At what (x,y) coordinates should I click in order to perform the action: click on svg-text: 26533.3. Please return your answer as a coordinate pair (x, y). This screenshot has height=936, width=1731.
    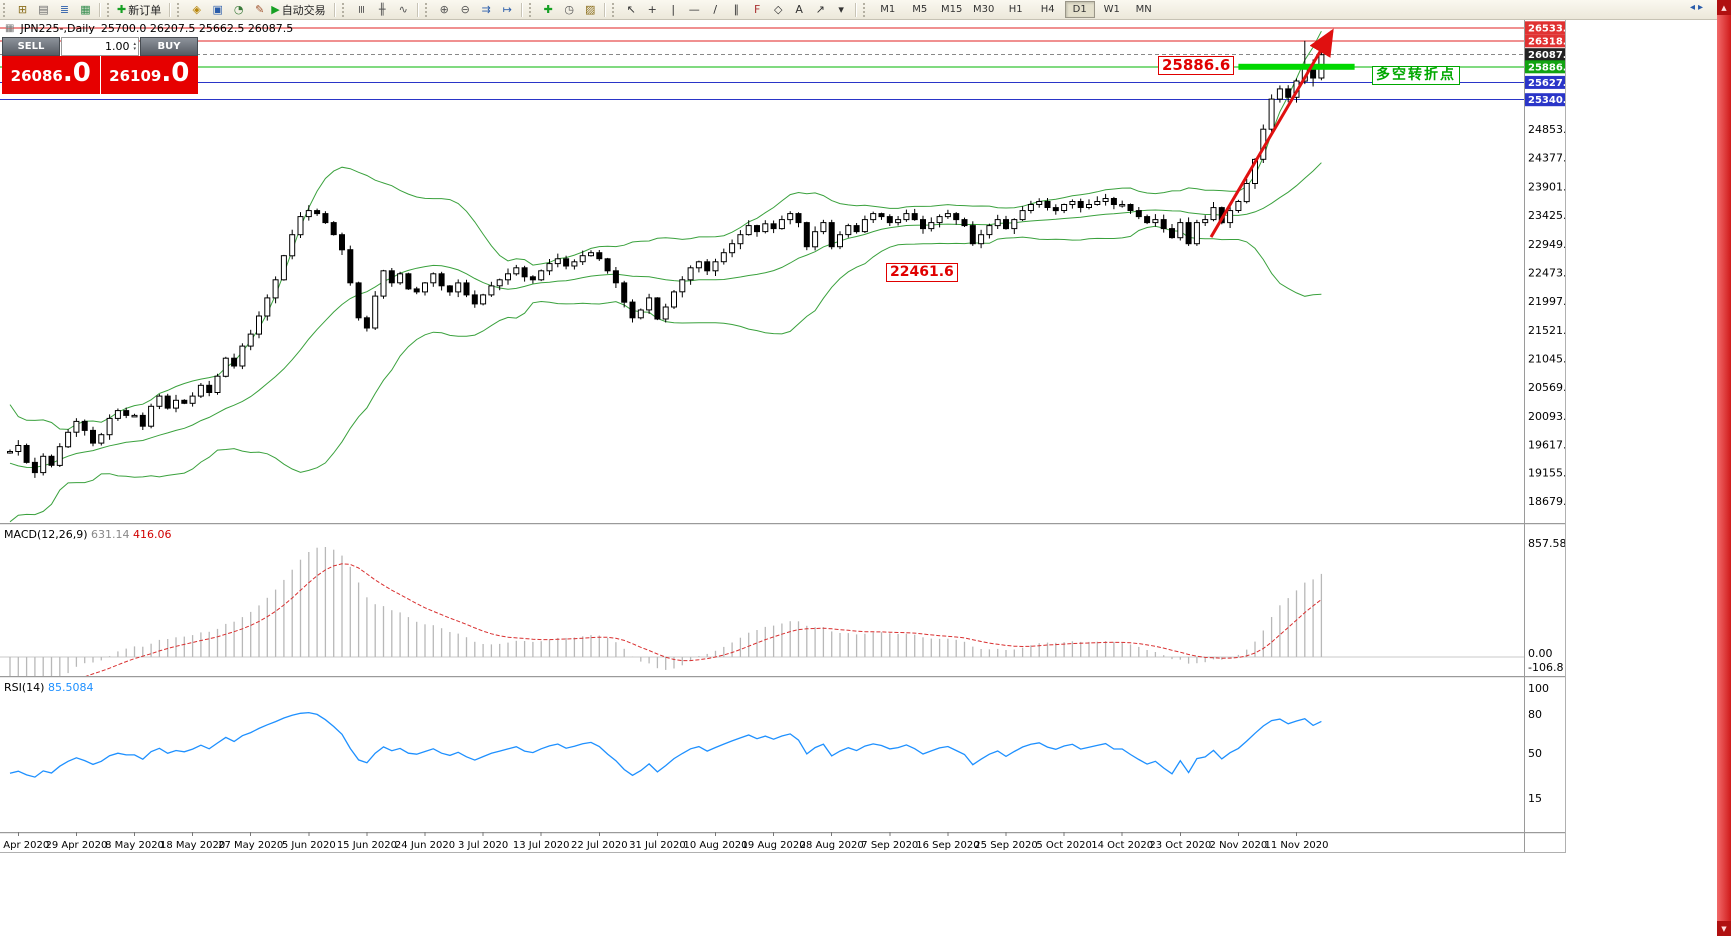
    Looking at the image, I should click on (1546, 28).